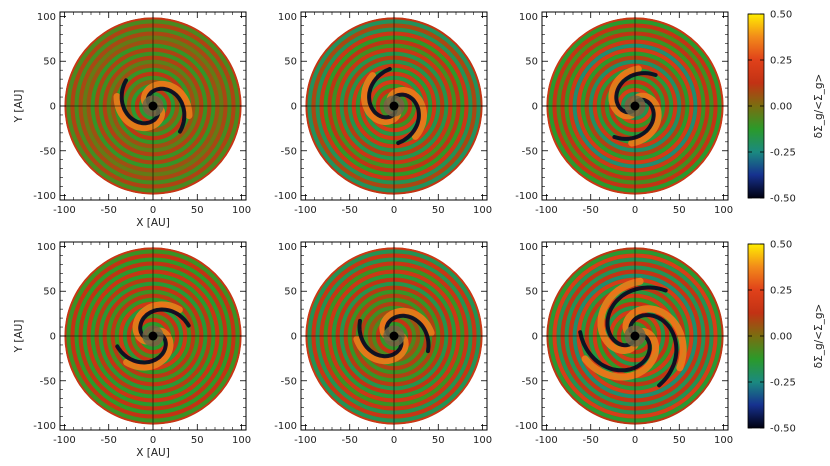 The image size is (830, 466). Describe the element at coordinates (132, 120) in the screenshot. I see `panel-0-0: -100 -50 0 50 100 -100 -50 0 50 100 Y [AU] X [AU]` at that location.